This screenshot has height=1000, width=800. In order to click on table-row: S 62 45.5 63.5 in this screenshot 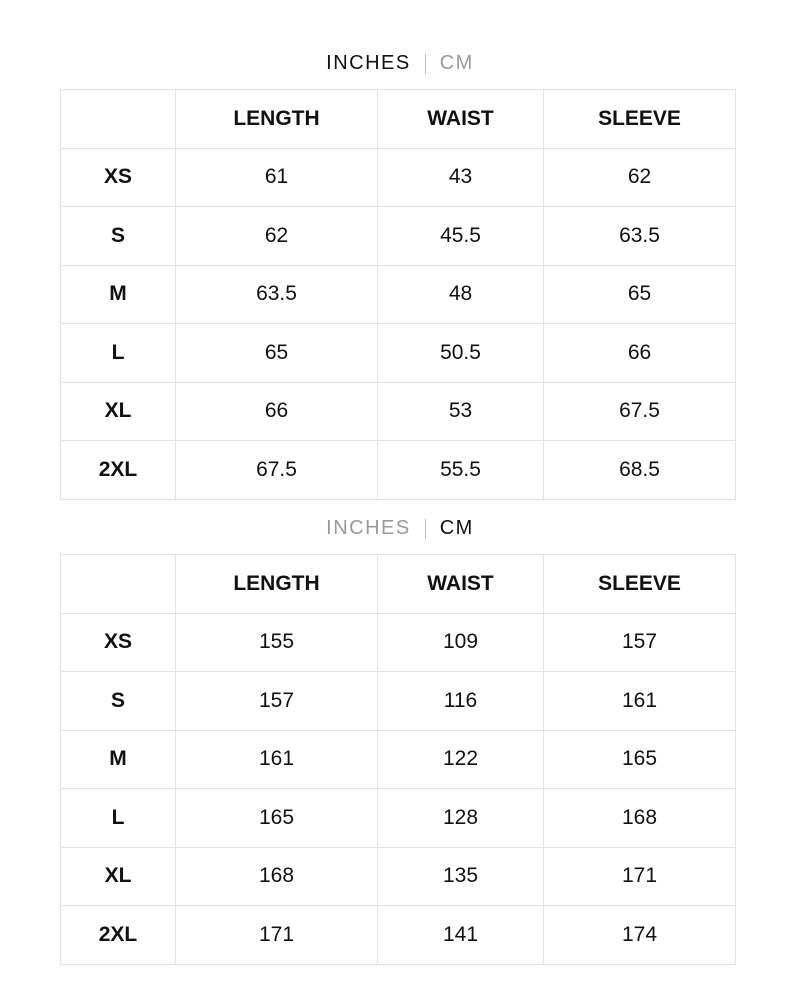, I will do `click(398, 236)`.